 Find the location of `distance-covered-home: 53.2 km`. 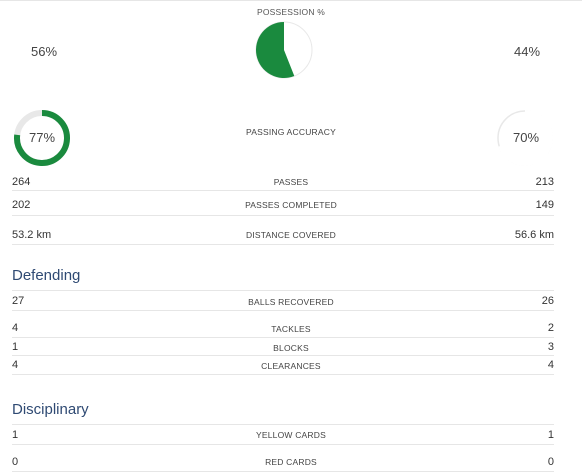

distance-covered-home: 53.2 km is located at coordinates (32, 235).